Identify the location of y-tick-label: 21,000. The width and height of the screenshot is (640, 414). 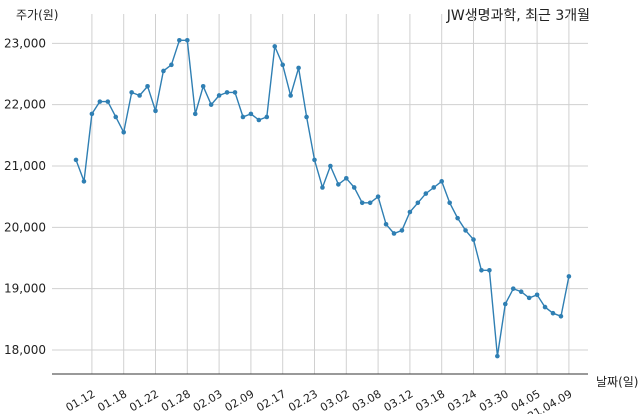
(25, 166).